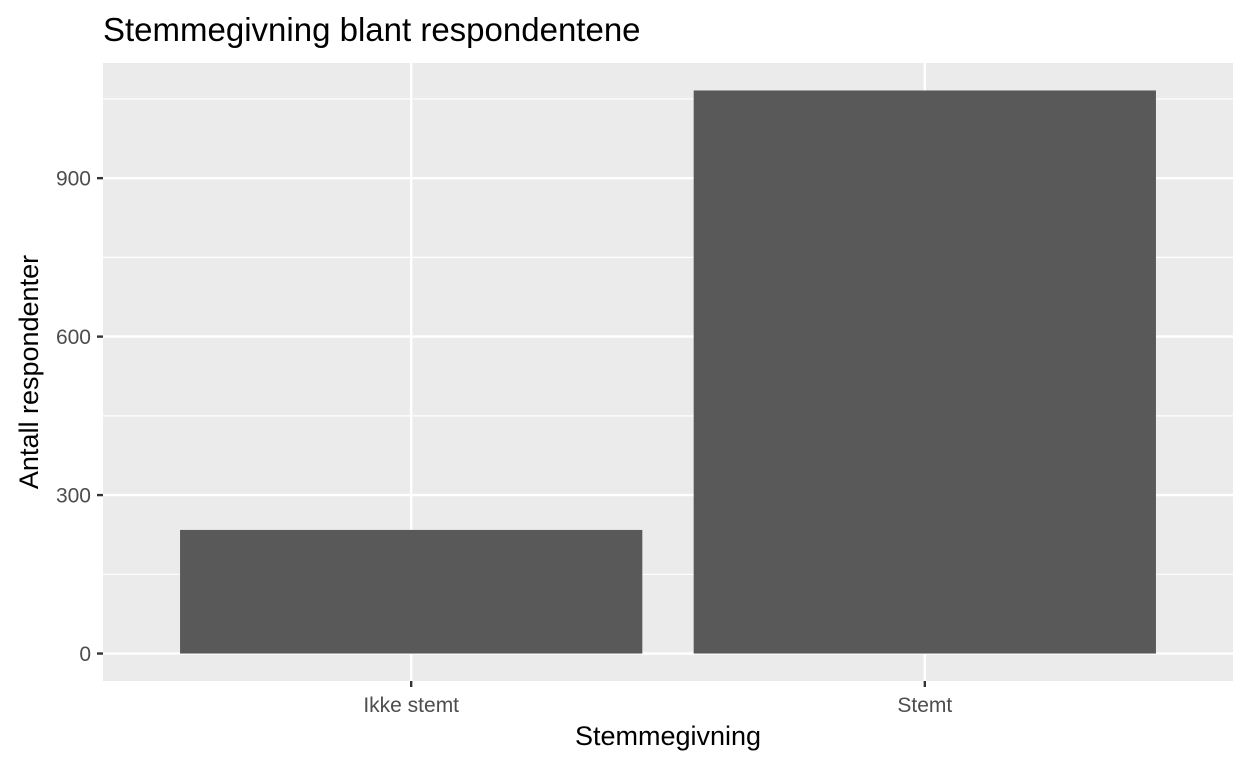 This screenshot has height=773, width=1248. Describe the element at coordinates (85, 654) in the screenshot. I see `y-tick-label: 0` at that location.